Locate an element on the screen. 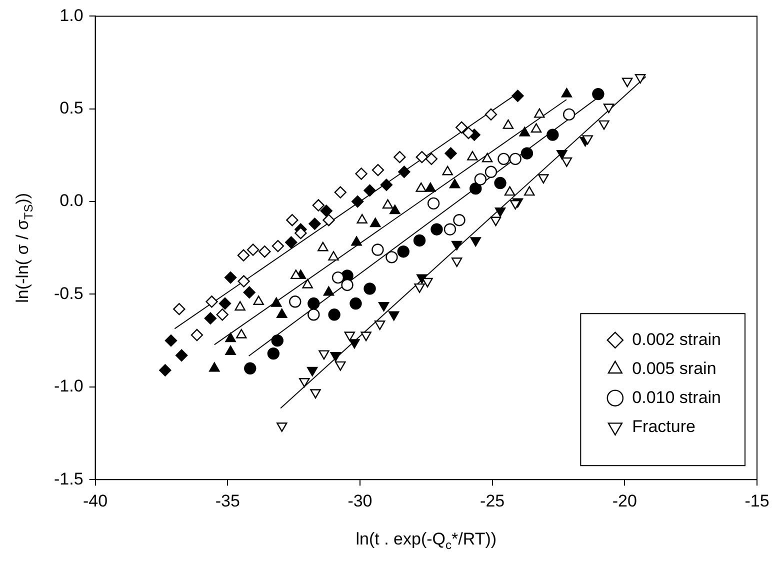 The image size is (779, 570). legend-label: 0.002 strain is located at coordinates (677, 339).